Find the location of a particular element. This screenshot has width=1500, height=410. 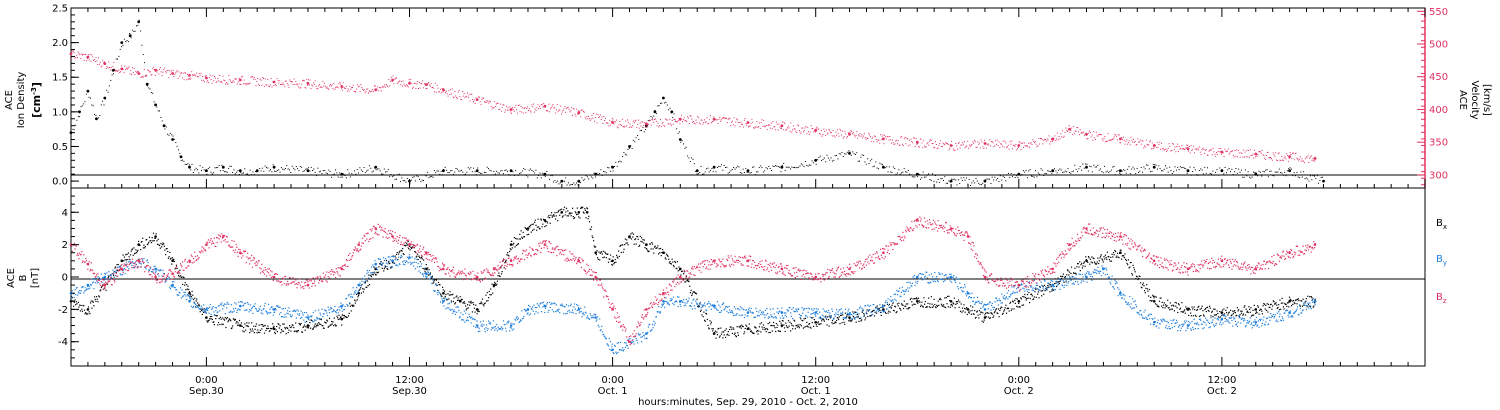

density-tick-label: 0.0 is located at coordinates (60, 182).